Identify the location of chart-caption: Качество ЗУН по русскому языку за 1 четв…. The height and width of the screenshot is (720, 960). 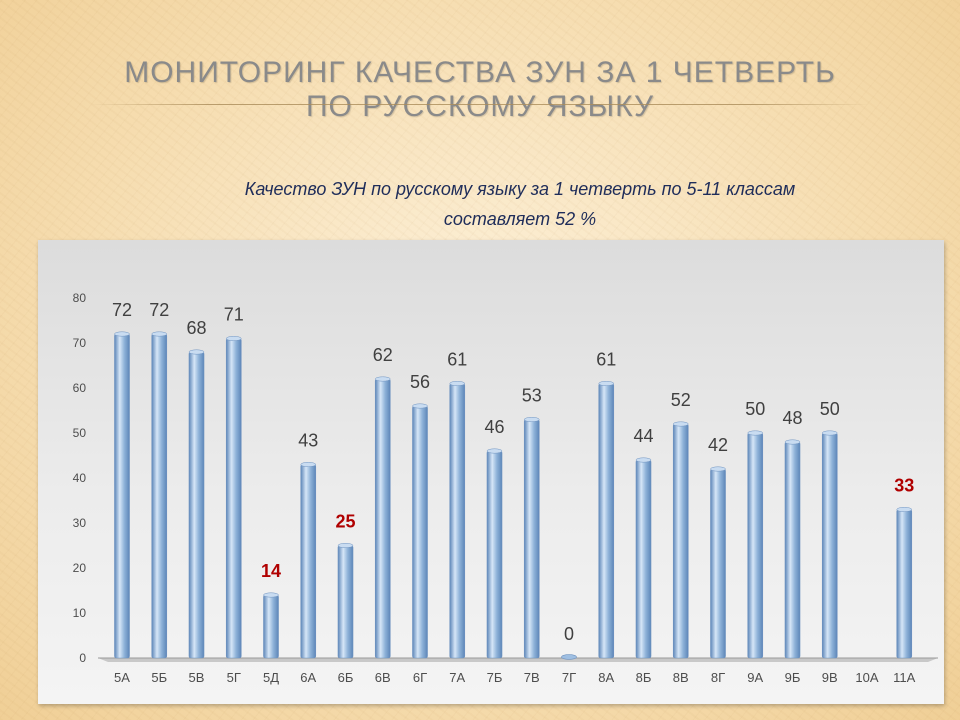
(520, 204).